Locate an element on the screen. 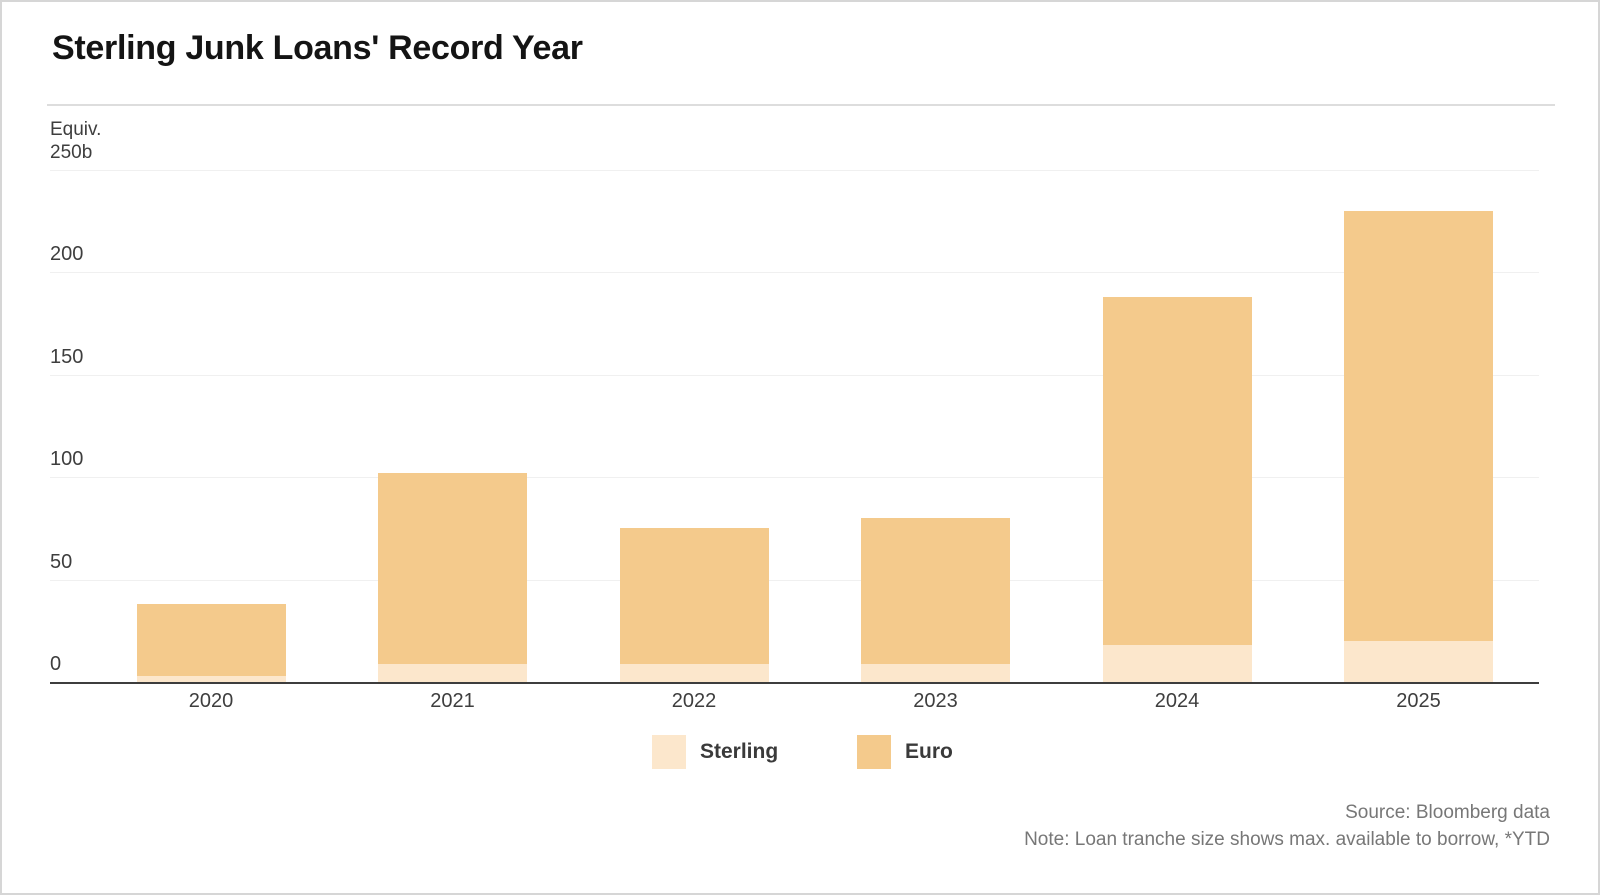 The image size is (1600, 895). y-tick-label-0: 0 is located at coordinates (56, 664).